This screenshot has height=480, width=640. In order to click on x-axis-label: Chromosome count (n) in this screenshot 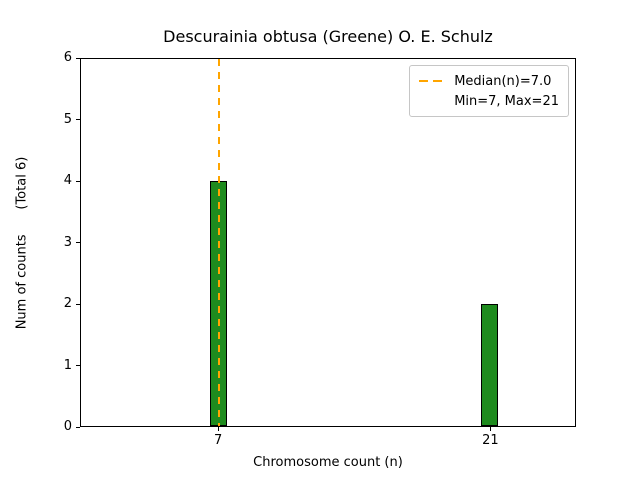, I will do `click(328, 462)`.